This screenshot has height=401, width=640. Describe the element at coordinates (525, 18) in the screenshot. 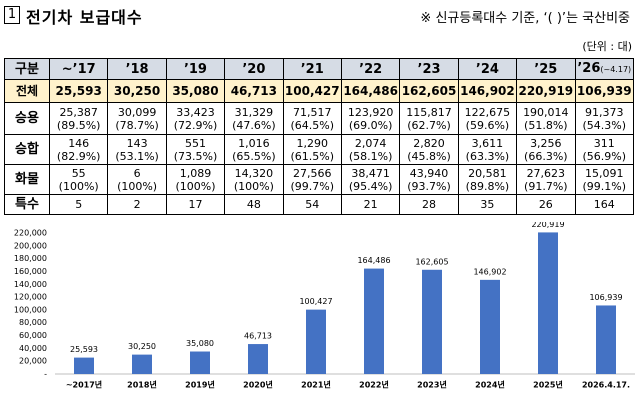

I see `note: ※ 신규등록대수 기준, ‘( )’는 국산비중` at that location.